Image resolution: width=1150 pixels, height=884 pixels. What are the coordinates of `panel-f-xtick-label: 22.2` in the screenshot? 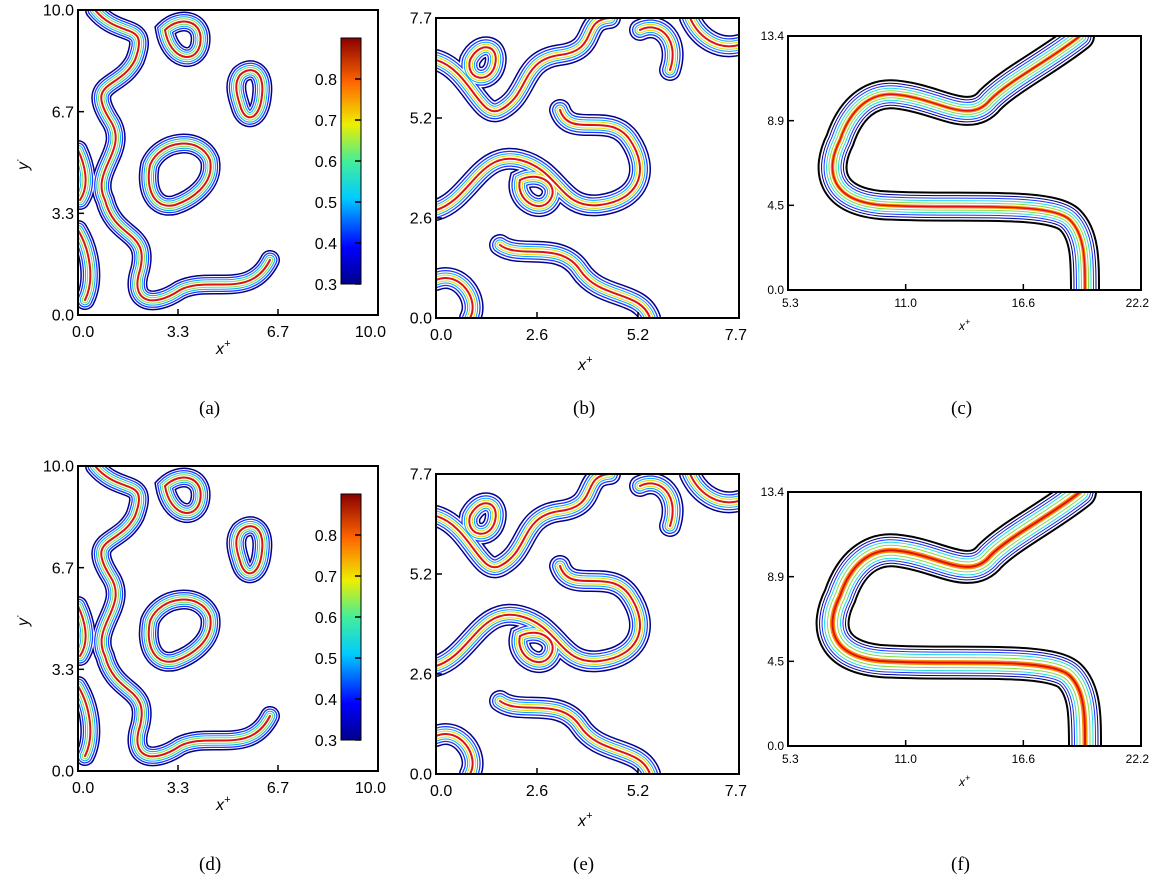 It's located at (1138, 759).